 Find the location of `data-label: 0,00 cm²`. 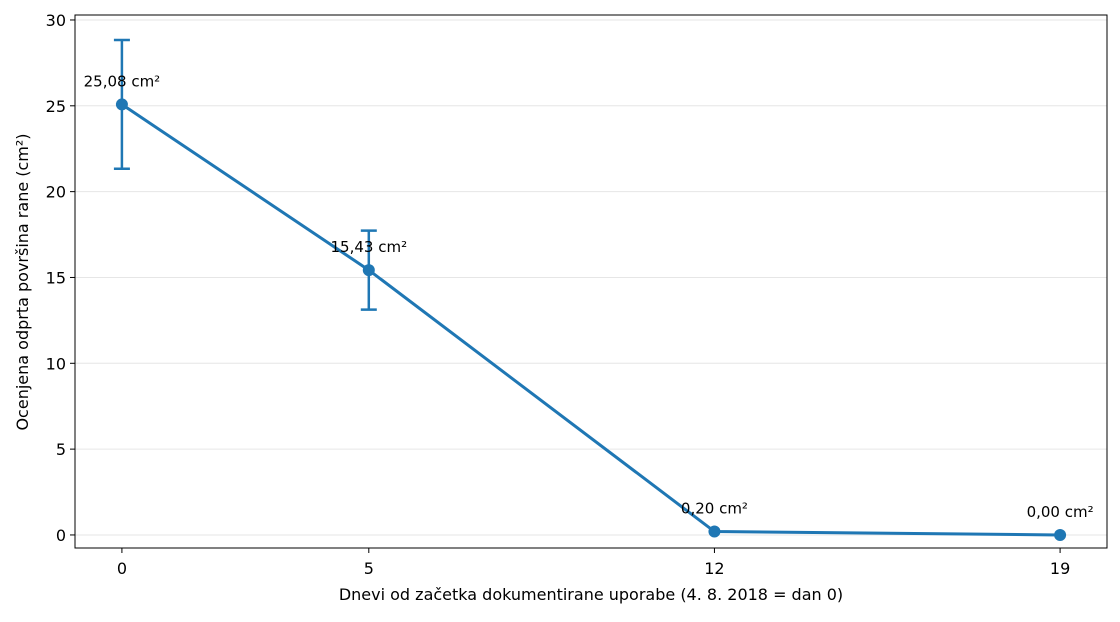

data-label: 0,00 cm² is located at coordinates (1060, 512).